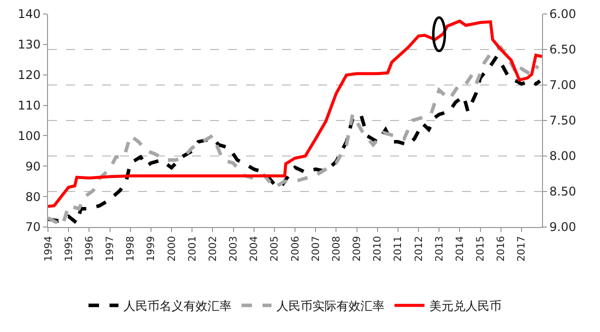  Describe the element at coordinates (33, 227) in the screenshot. I see `y-tick-label: 70` at that location.